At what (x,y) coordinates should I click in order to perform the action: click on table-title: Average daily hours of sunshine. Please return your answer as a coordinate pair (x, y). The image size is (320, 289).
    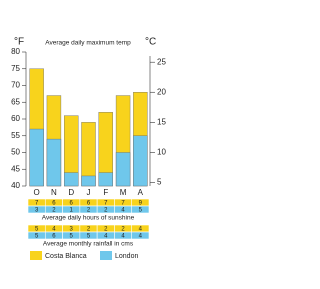
    Looking at the image, I should click on (88, 218).